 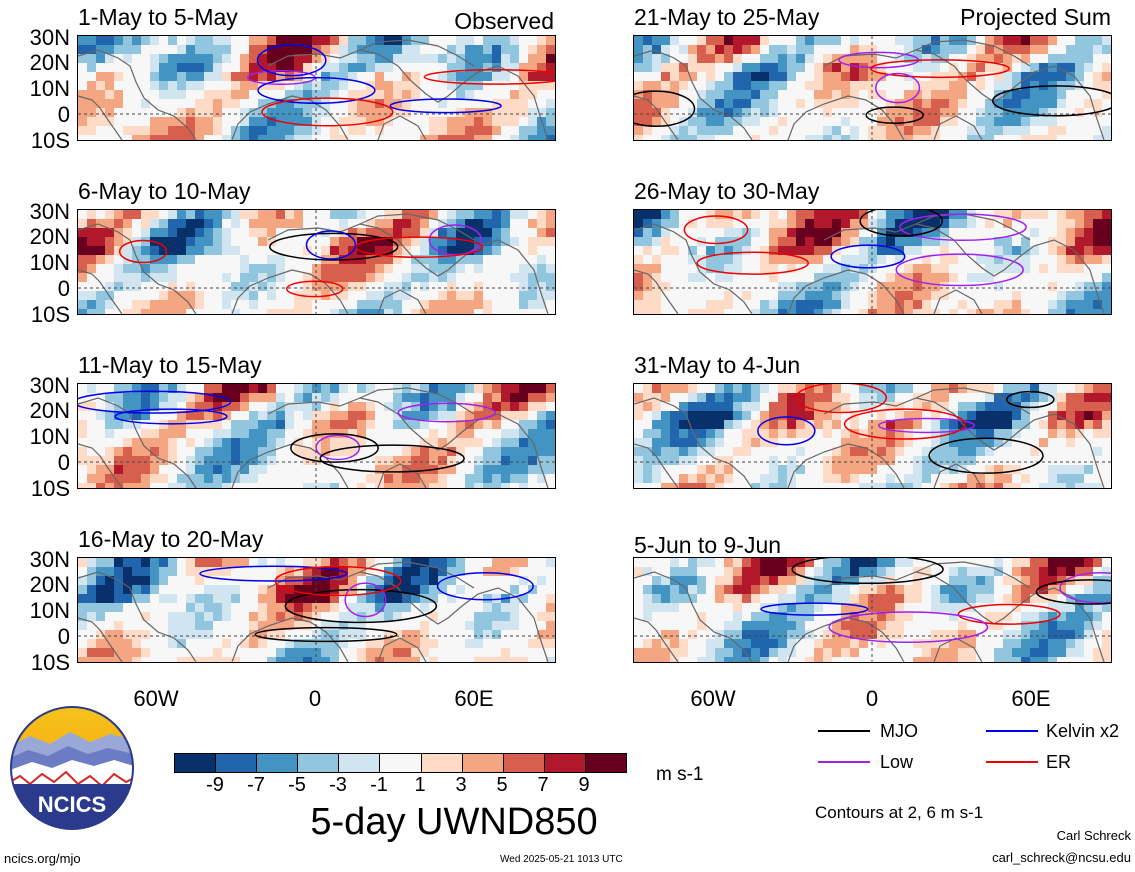 What do you see at coordinates (63, 636) in the screenshot?
I see `lat-label-0-r3: 0` at bounding box center [63, 636].